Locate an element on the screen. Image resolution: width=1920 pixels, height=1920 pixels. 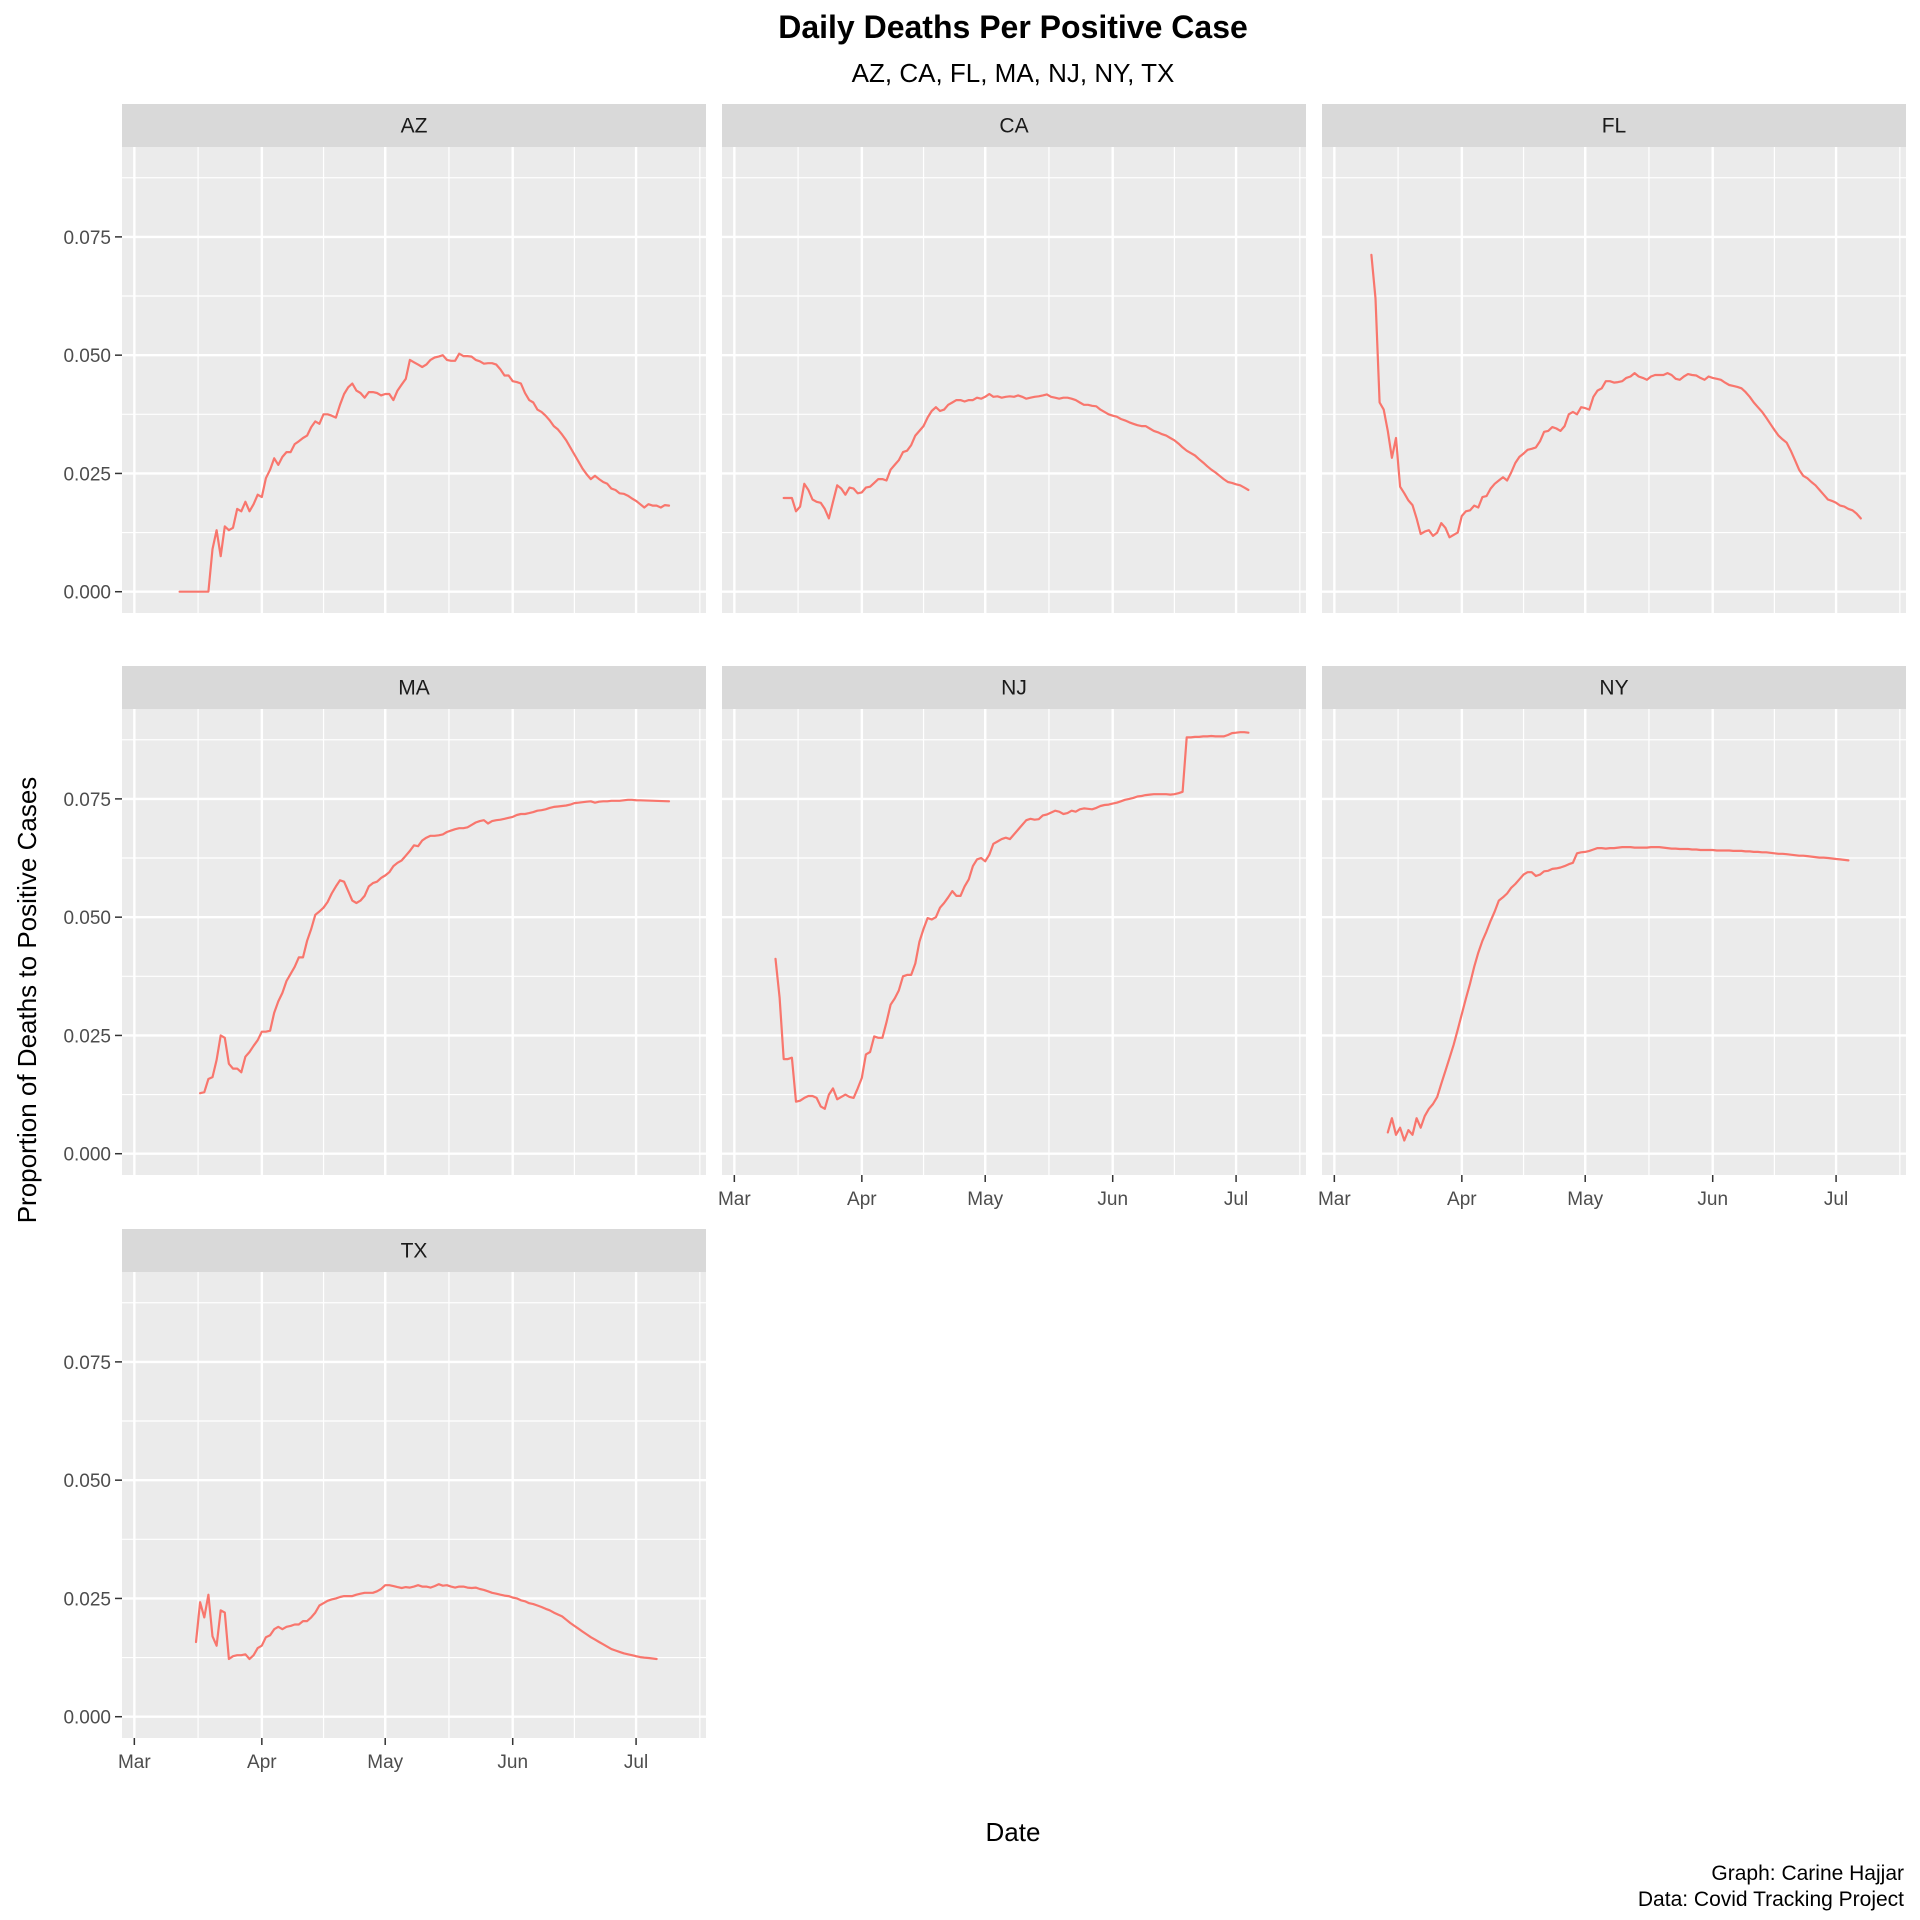
facet-panel-tx: TX 0.000 0.025 0.050 0.075 Mar Apr May Jun Jul is located at coordinates (384, 1501).